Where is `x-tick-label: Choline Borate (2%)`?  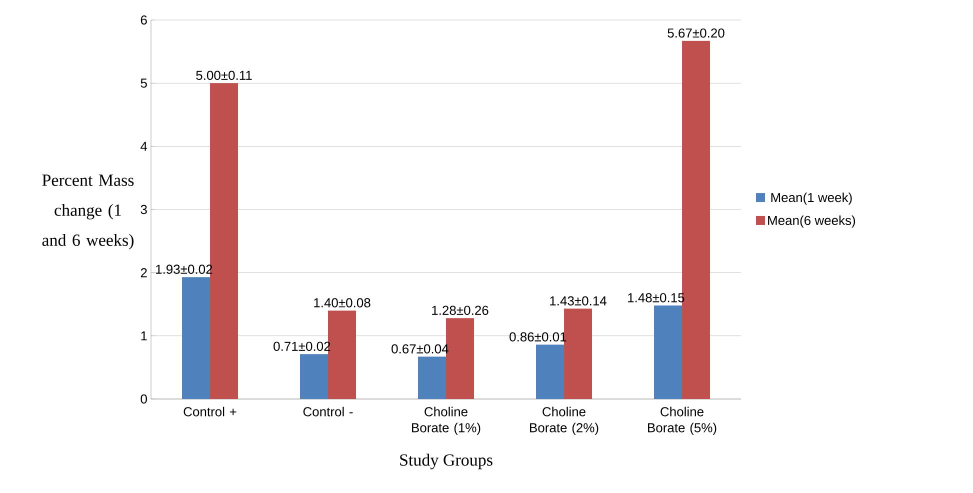
x-tick-label: Choline Borate (2%) is located at coordinates (564, 420).